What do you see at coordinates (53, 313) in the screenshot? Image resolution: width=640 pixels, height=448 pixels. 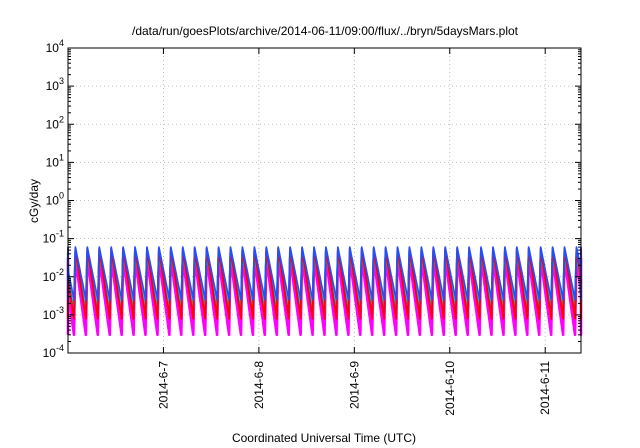 I see `y-tick-label: 10⁻³` at bounding box center [53, 313].